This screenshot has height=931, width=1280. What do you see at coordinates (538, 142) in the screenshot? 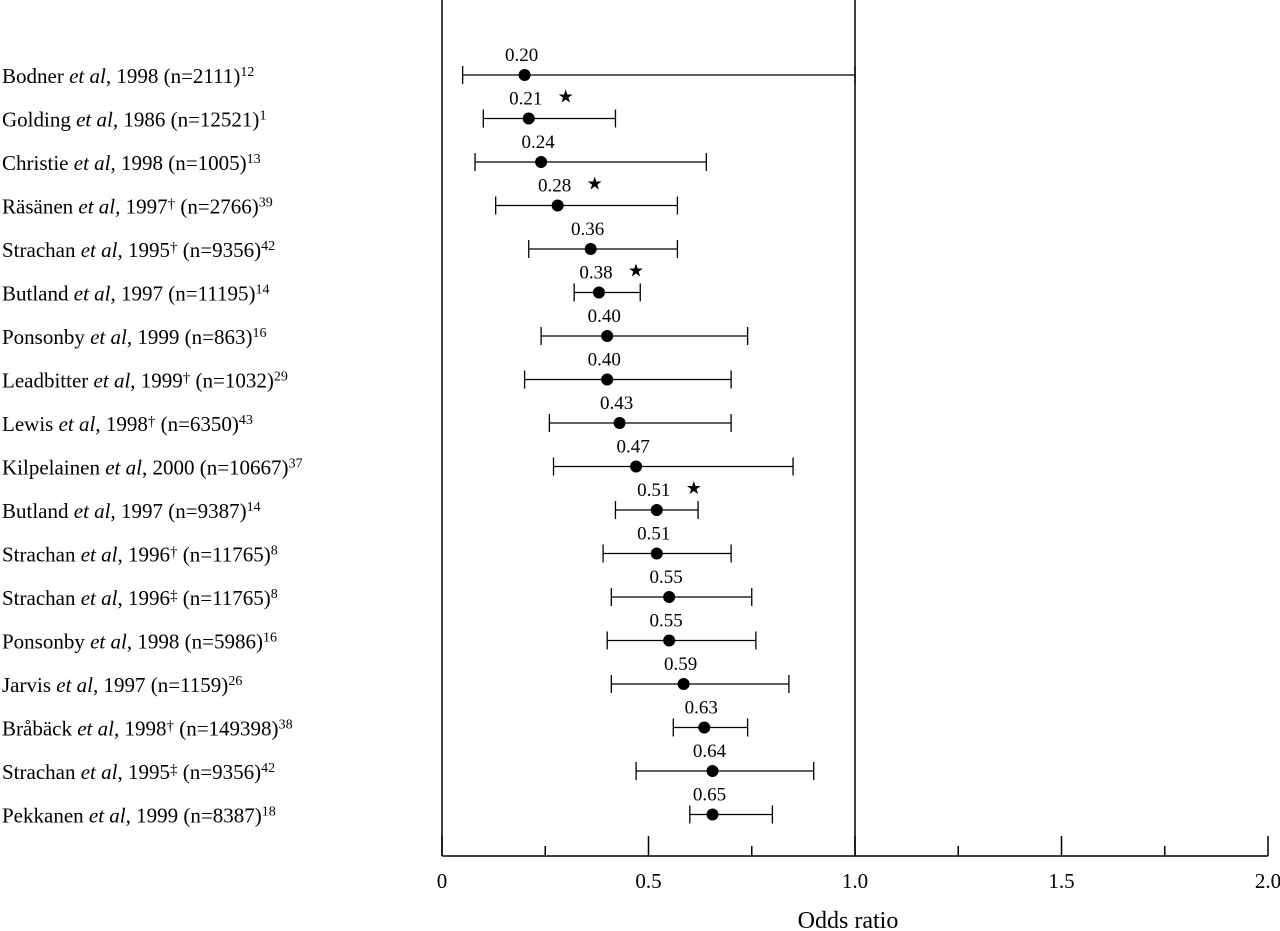
I see `or-value-label: 0.24` at bounding box center [538, 142].